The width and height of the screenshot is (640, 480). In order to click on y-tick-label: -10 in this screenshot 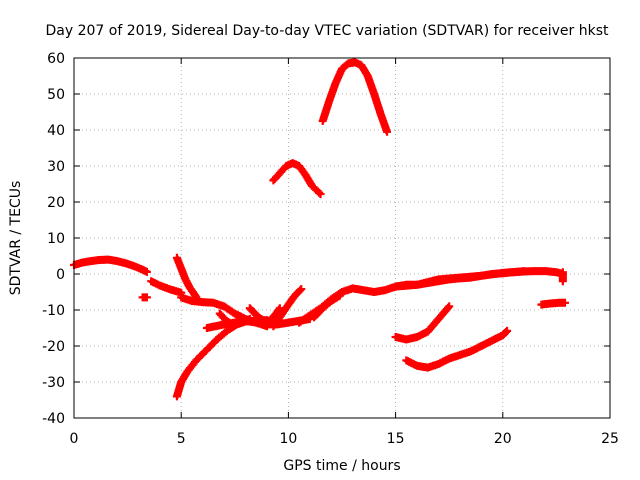, I will do `click(53, 311)`.